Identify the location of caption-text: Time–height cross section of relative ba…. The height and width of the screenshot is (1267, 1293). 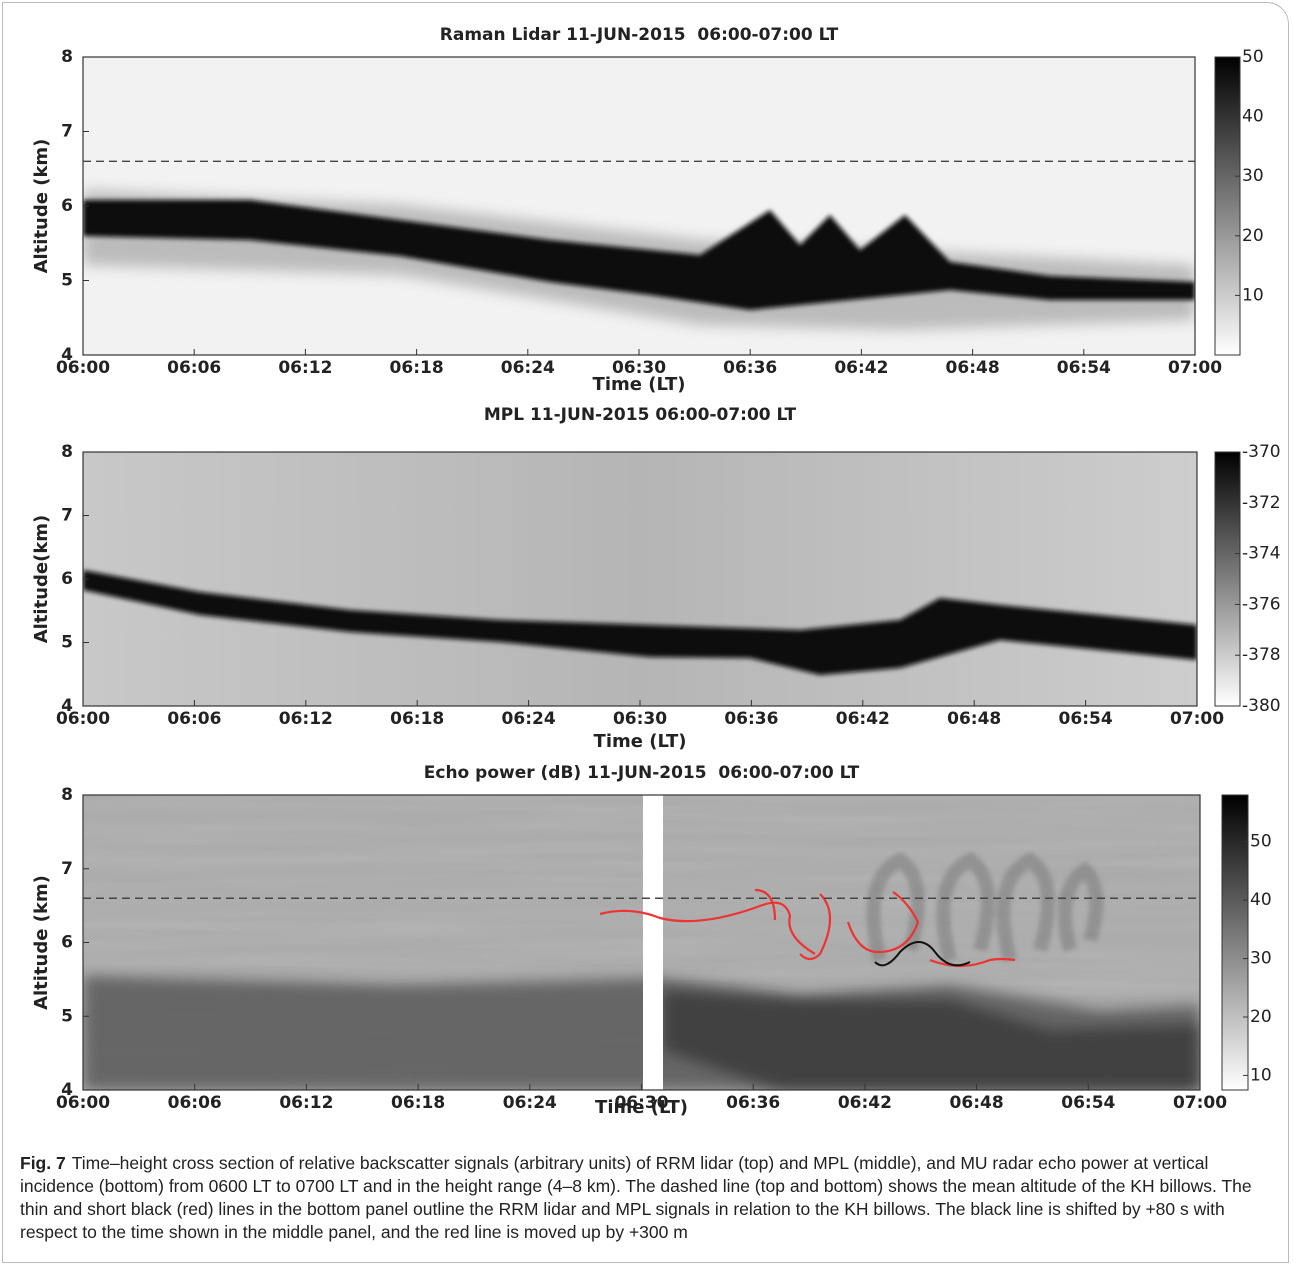
(636, 1197).